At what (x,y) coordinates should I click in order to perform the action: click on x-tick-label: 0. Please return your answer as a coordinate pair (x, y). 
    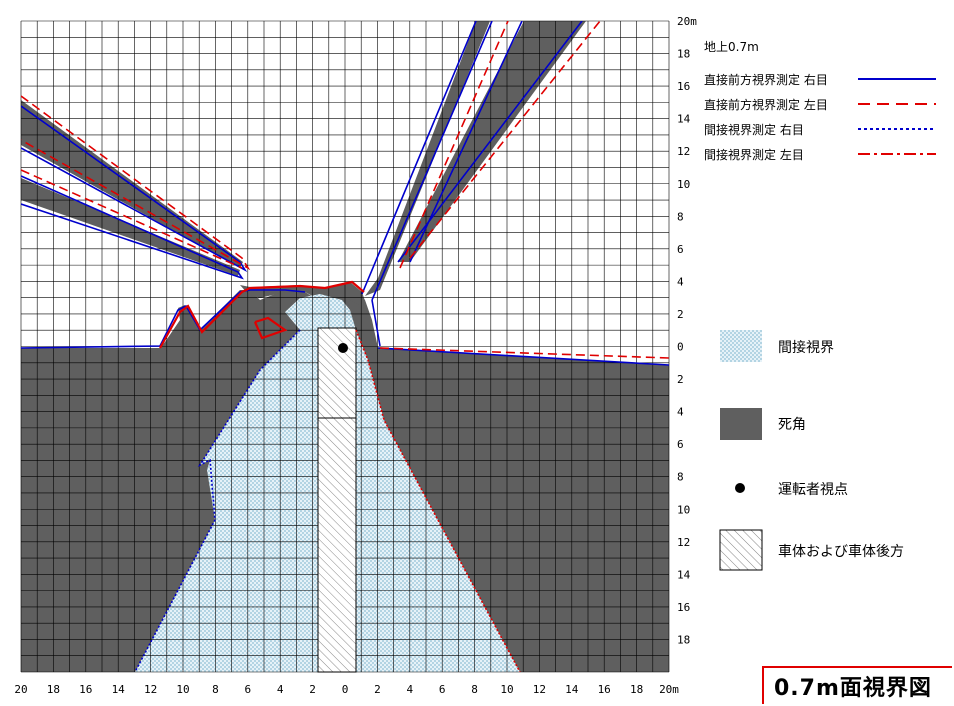
    Looking at the image, I should click on (345, 689).